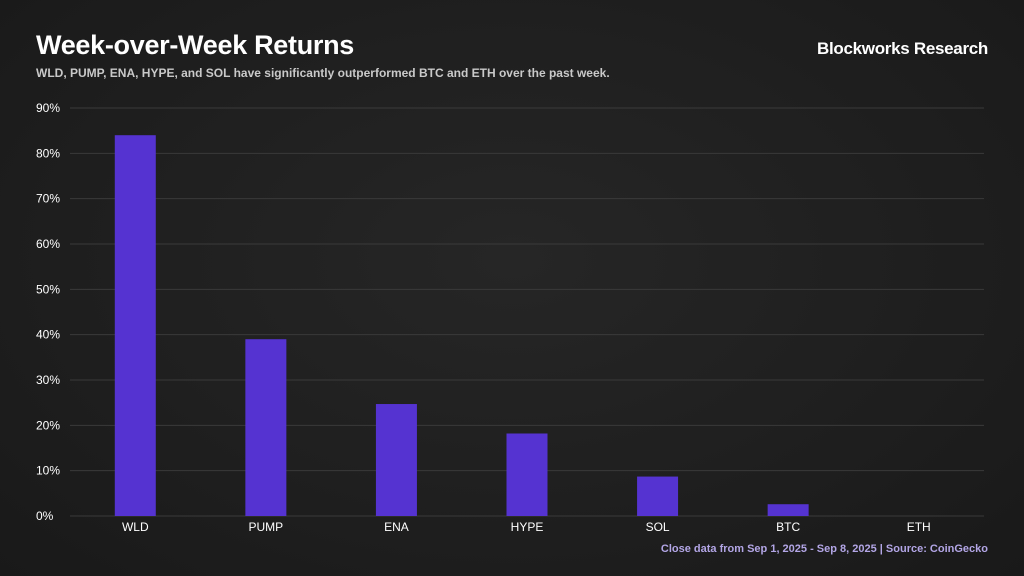  What do you see at coordinates (658, 527) in the screenshot?
I see `x-tick-label: SOL` at bounding box center [658, 527].